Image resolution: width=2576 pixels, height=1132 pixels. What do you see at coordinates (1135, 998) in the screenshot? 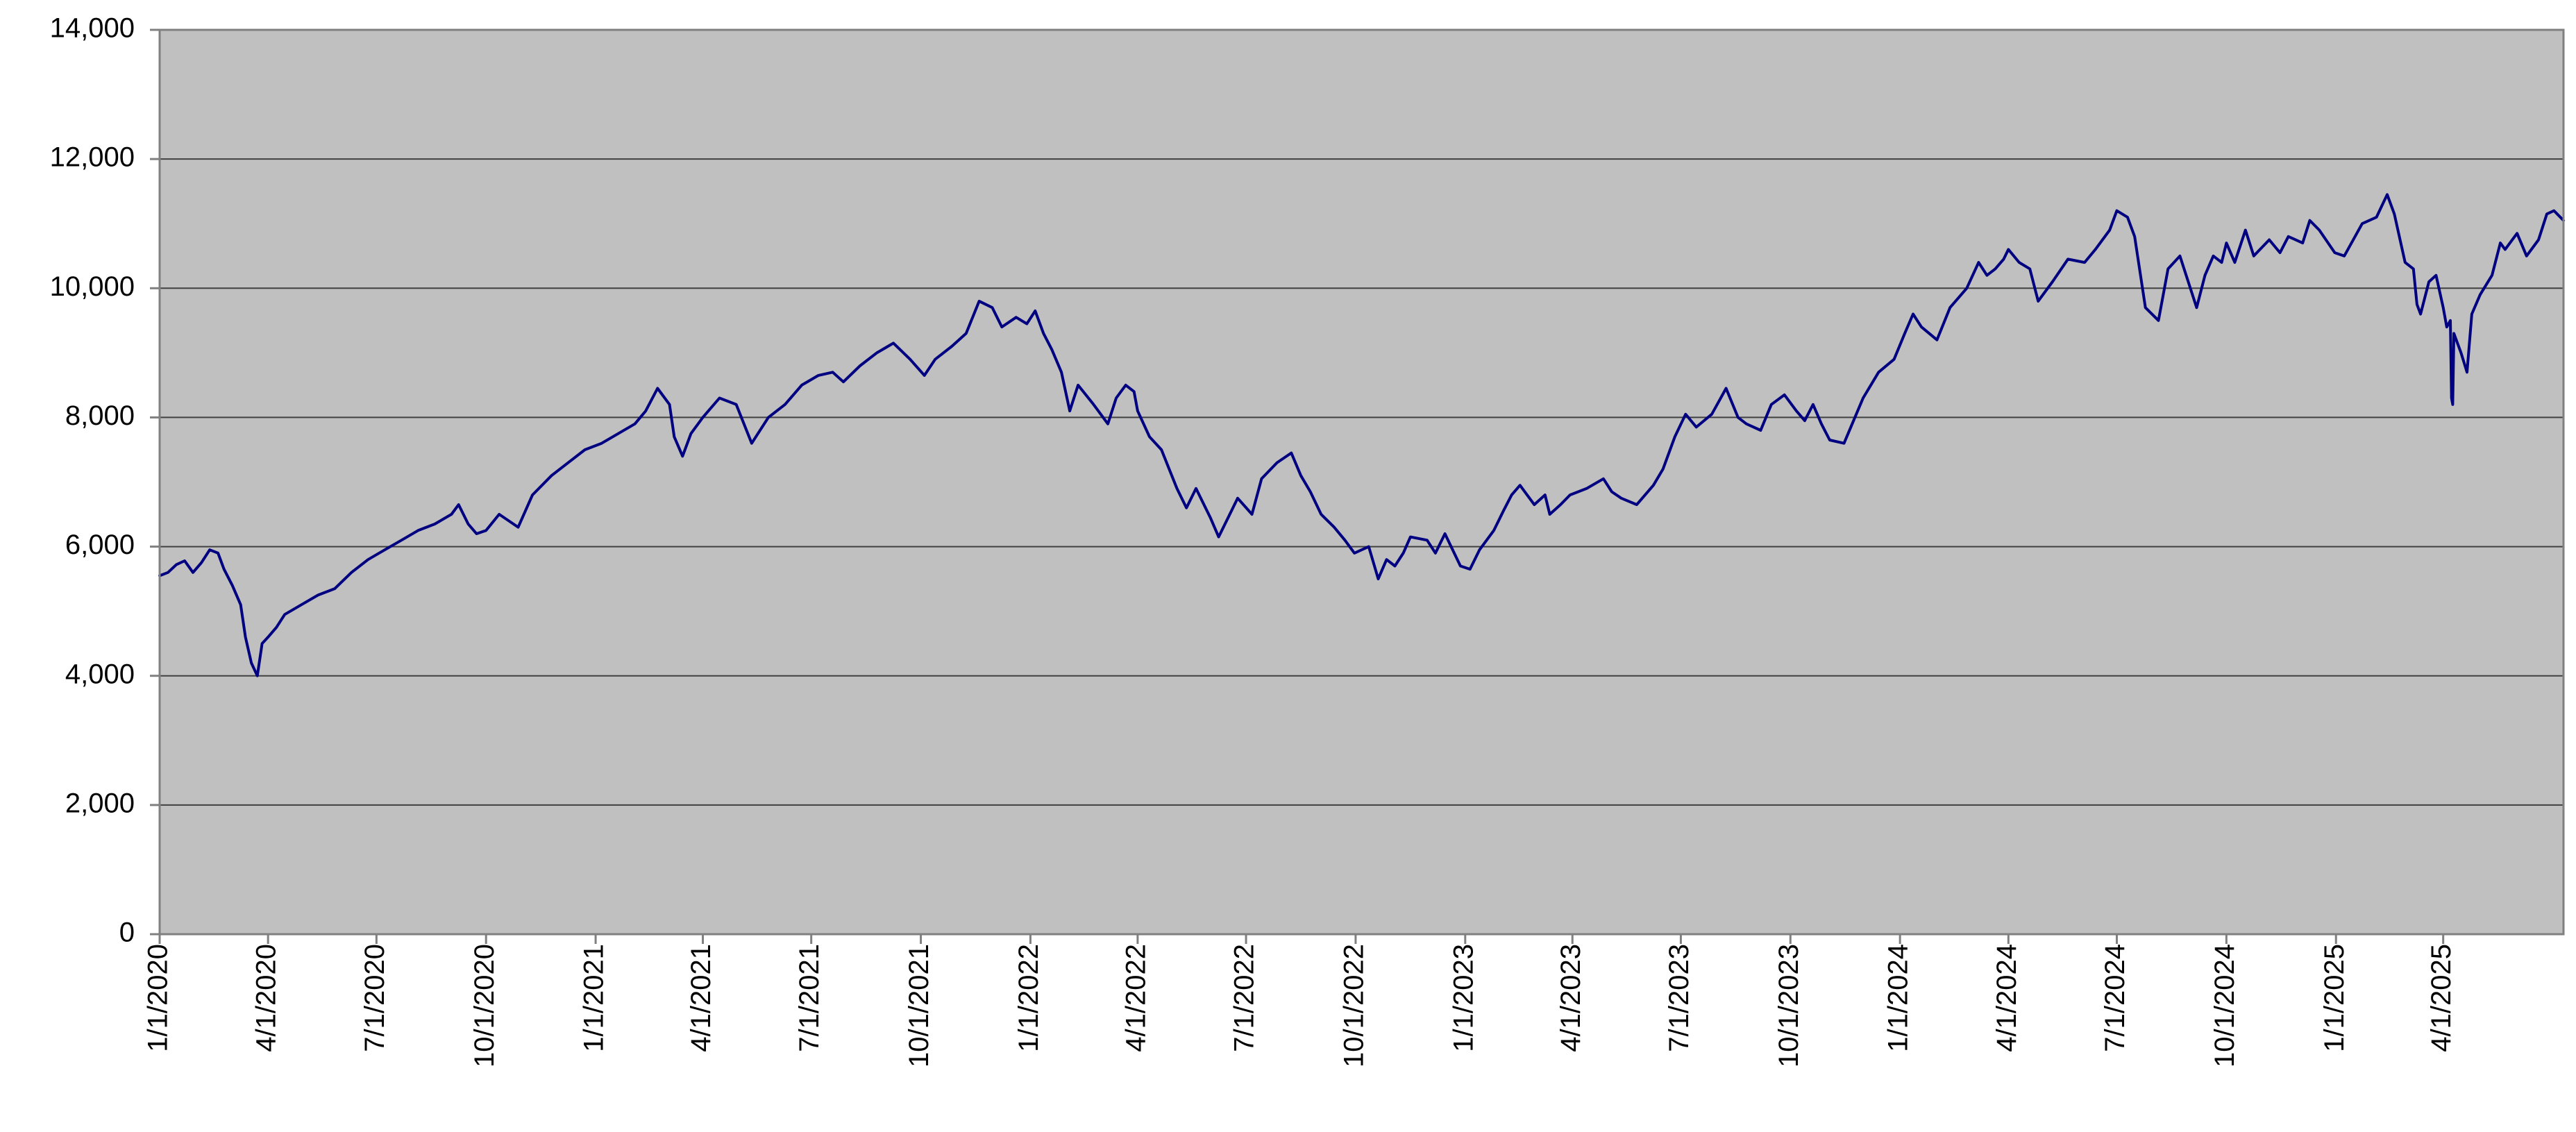
I see `x-tick-label: 4/1/2022` at bounding box center [1135, 998].